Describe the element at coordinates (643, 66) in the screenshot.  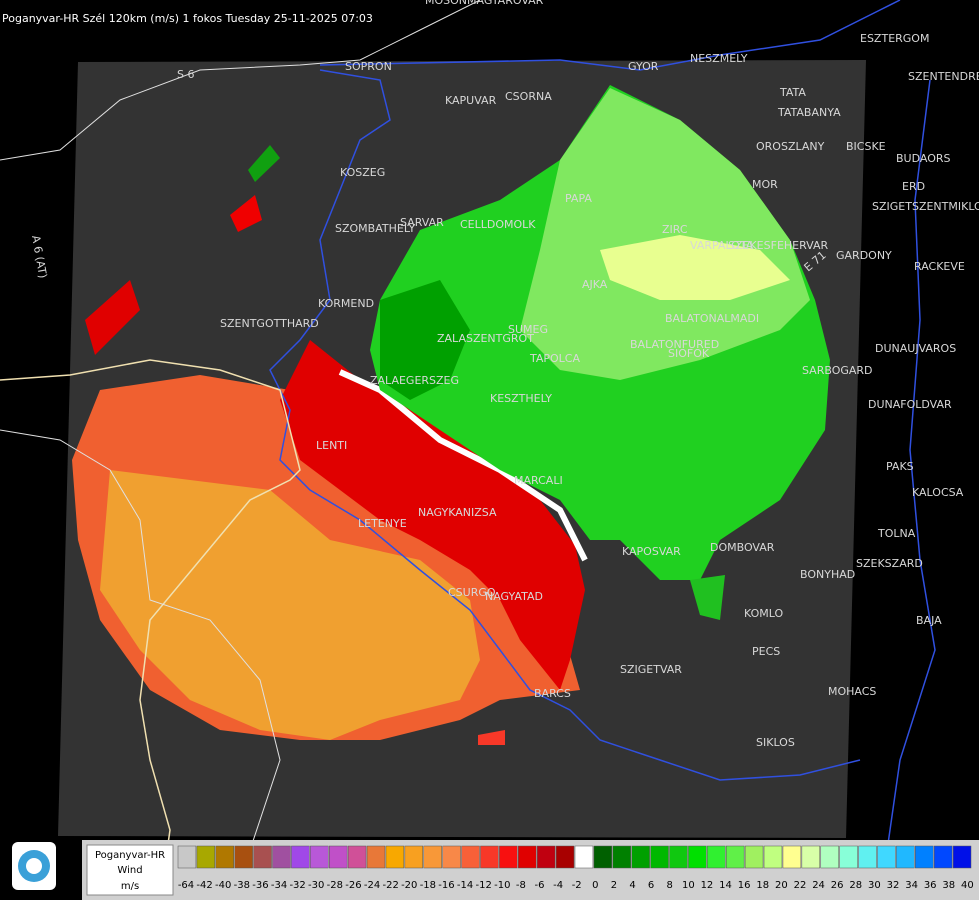
I see `place-label: GYOR` at that location.